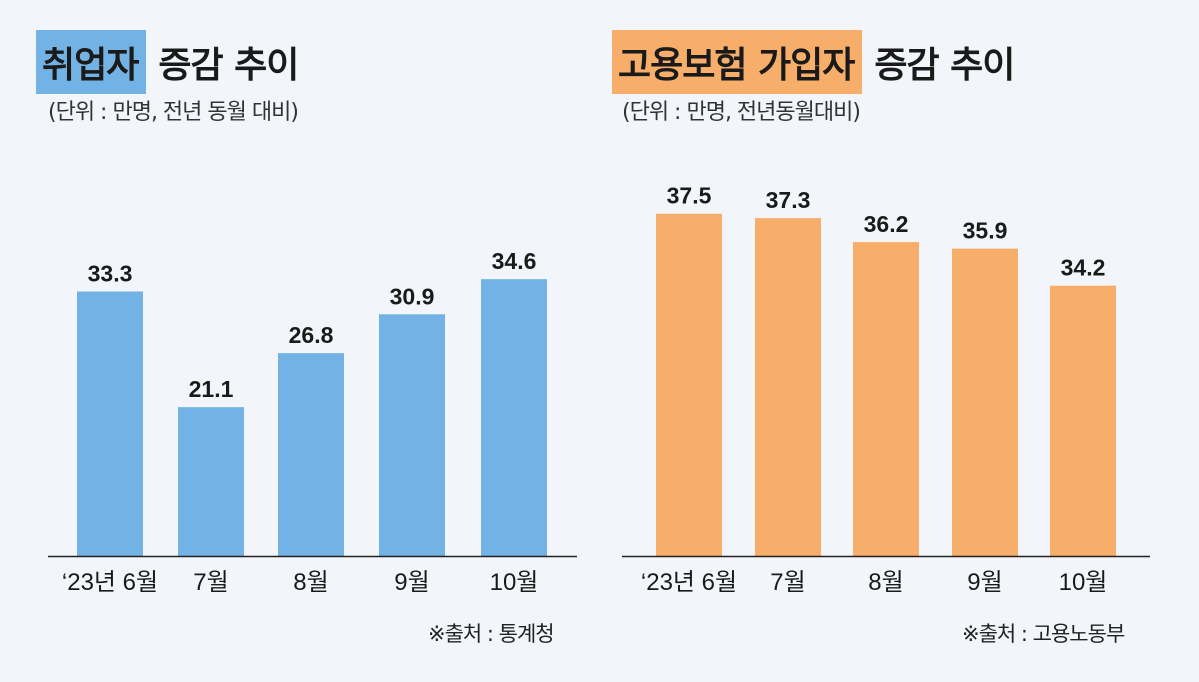 The height and width of the screenshot is (682, 1199). I want to click on data-label: 35.9, so click(985, 231).